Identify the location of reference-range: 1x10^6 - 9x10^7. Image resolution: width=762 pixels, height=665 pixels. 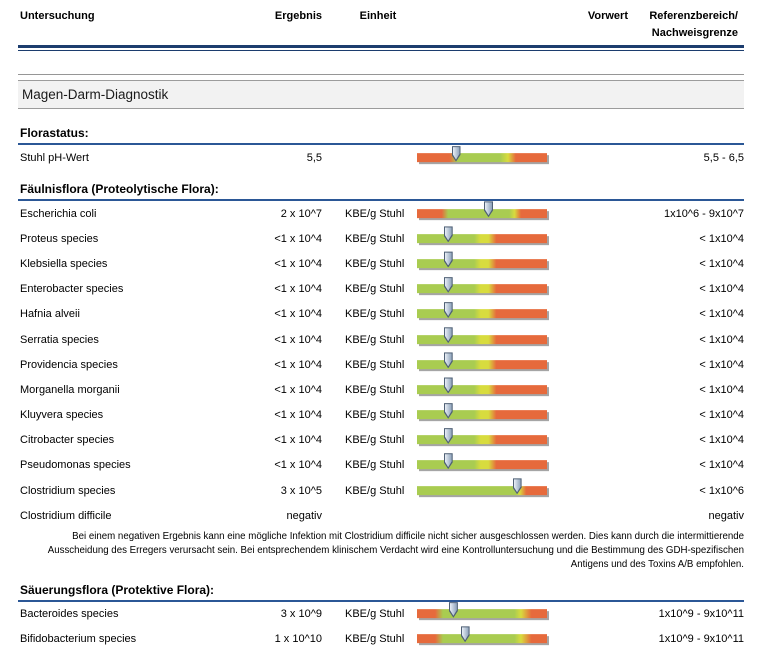
(703, 213).